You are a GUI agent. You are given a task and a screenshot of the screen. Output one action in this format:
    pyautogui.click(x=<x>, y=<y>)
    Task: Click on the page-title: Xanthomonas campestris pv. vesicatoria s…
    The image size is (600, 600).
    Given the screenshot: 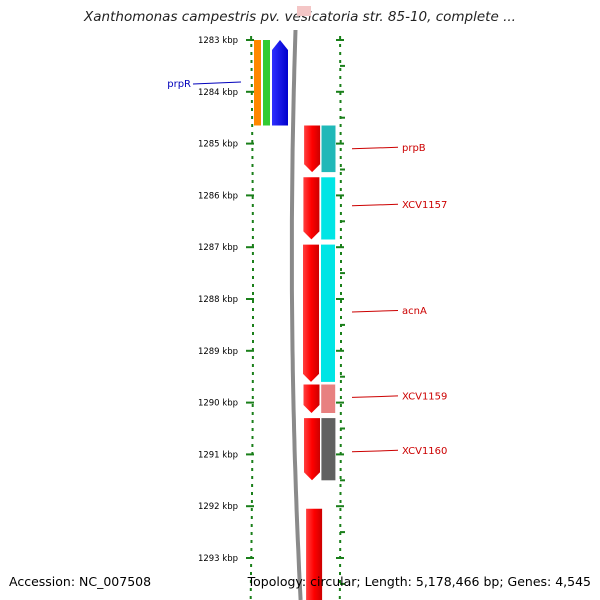 What is the action you would take?
    pyautogui.click(x=300, y=17)
    